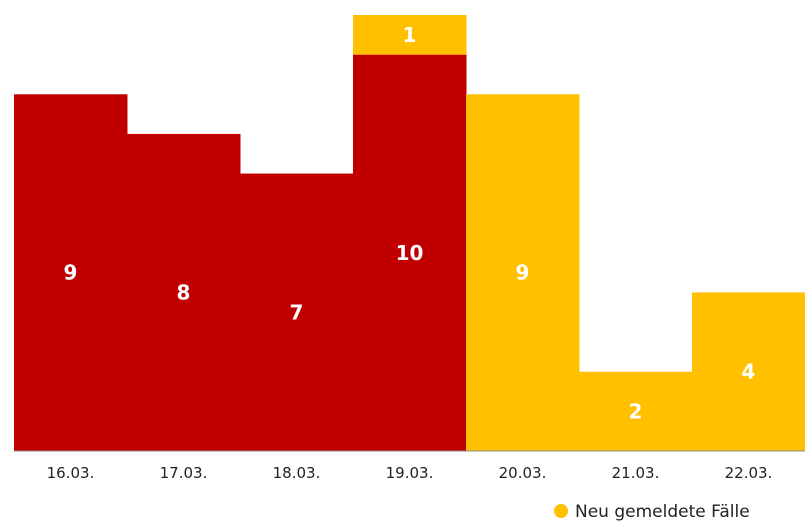  I want to click on bar-value-label: 7, so click(297, 312).